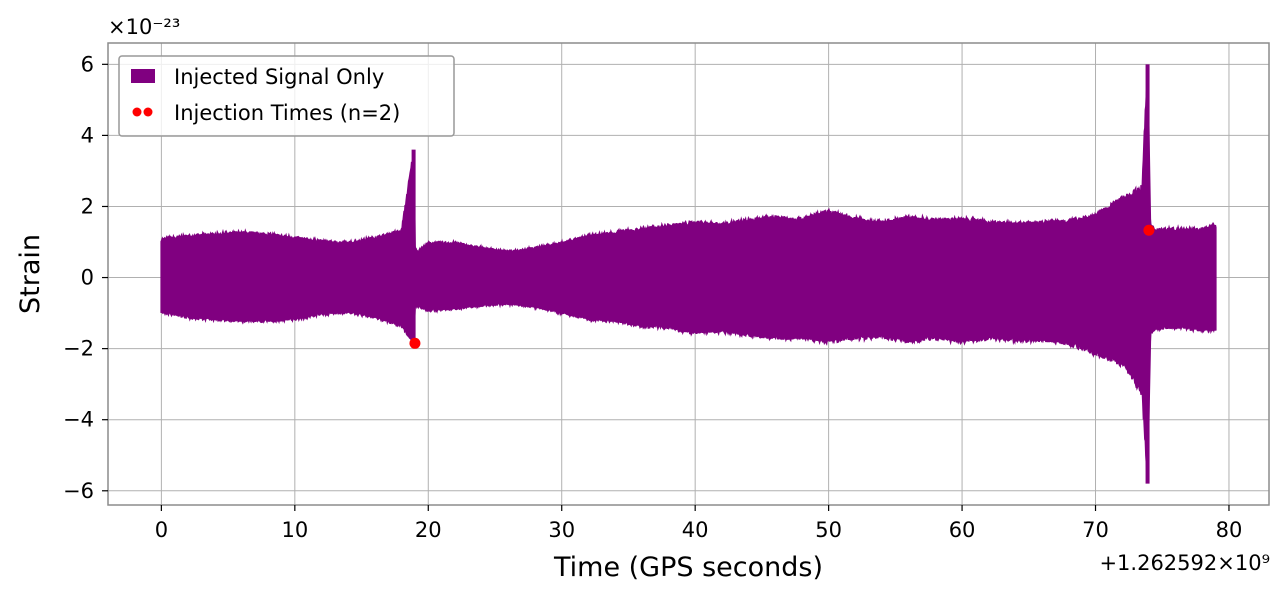 This screenshot has height=598, width=1284. Describe the element at coordinates (30, 274) in the screenshot. I see `y-axis-label: Strain` at that location.